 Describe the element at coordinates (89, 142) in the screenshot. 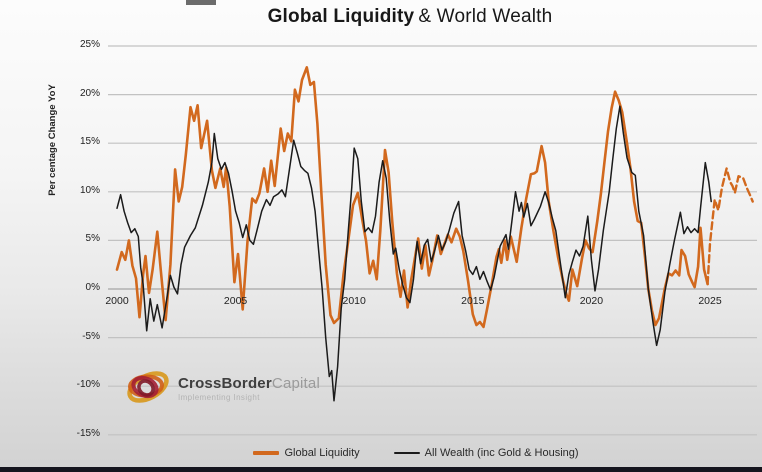

I see `y-tick-15%: 15%` at that location.